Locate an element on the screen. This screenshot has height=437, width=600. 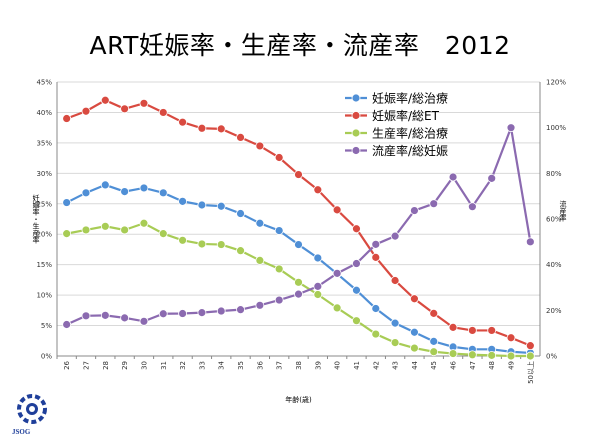
y-left-tick-label: 35% is located at coordinates (44, 143).